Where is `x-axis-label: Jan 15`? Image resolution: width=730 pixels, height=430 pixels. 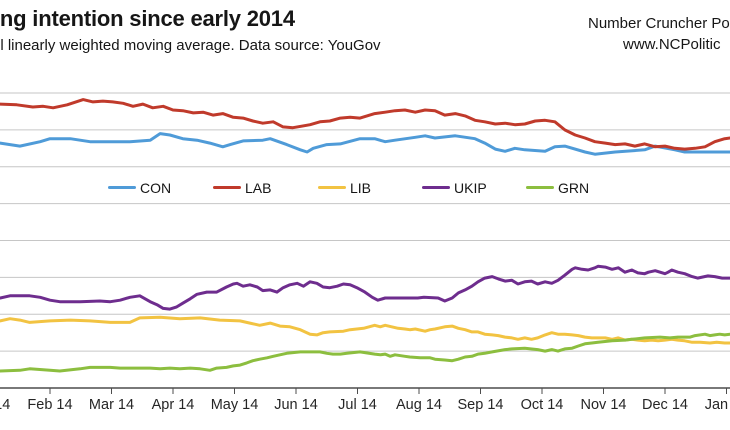 x-axis-label: Jan 15 is located at coordinates (717, 405).